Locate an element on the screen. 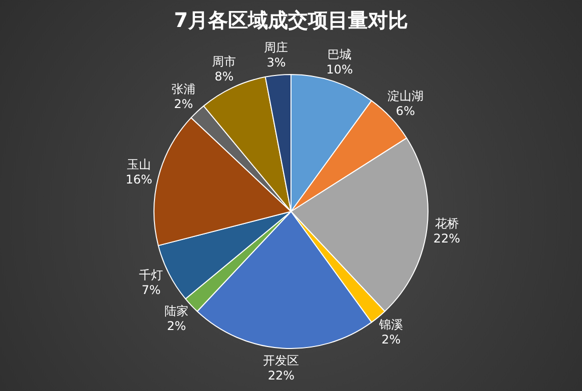 Image resolution: width=582 pixels, height=391 pixels. chart-title: 7月各区域成交项目量对比 is located at coordinates (291, 20).